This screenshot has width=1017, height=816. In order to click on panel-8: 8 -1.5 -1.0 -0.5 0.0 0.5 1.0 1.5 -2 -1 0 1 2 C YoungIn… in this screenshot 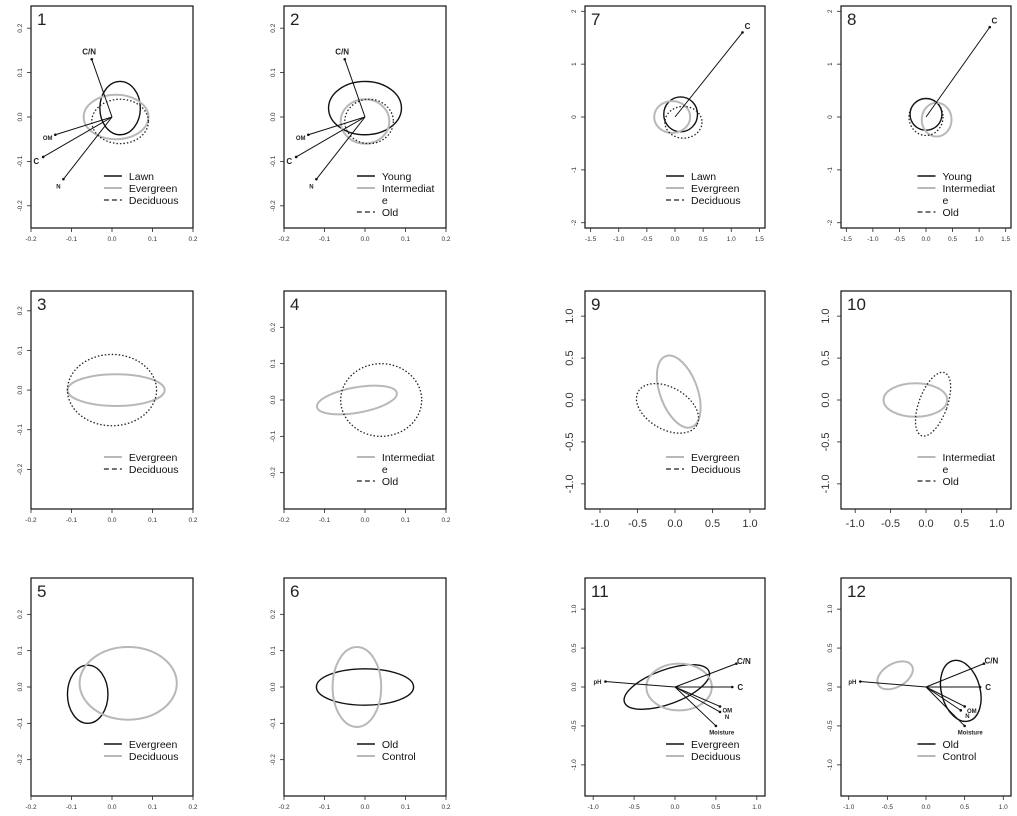, I will do `click(919, 124)`.